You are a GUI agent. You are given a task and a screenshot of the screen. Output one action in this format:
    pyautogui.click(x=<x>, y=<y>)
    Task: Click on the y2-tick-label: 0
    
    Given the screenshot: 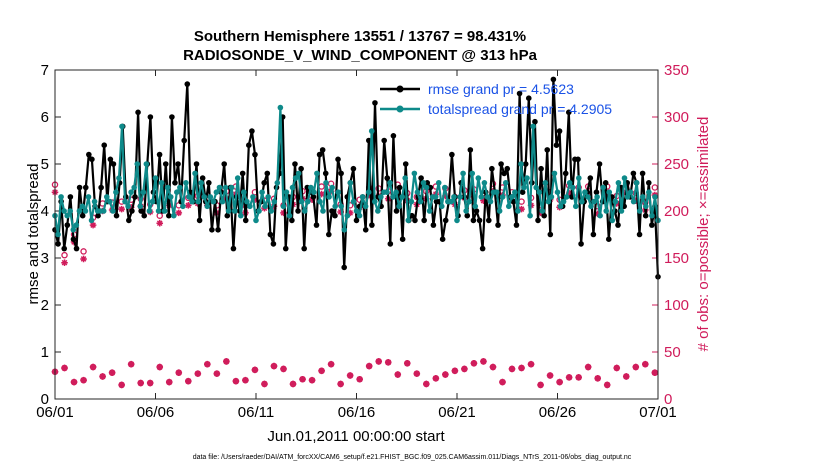 What is the action you would take?
    pyautogui.click(x=668, y=399)
    